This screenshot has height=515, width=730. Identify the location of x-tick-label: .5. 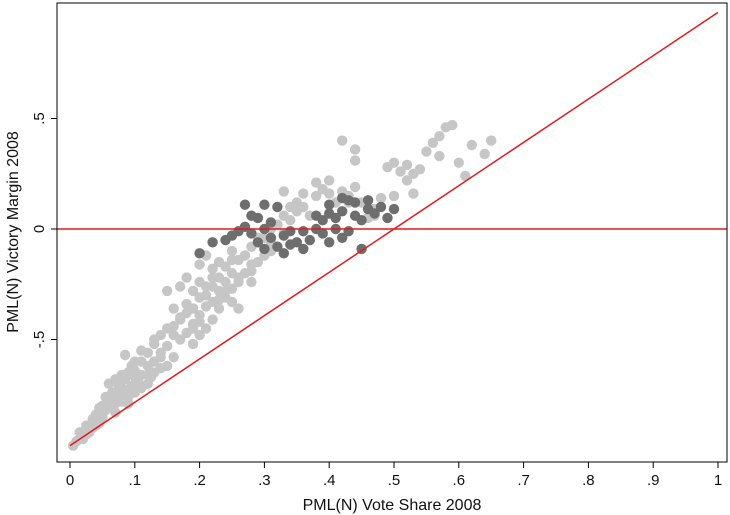
(394, 480).